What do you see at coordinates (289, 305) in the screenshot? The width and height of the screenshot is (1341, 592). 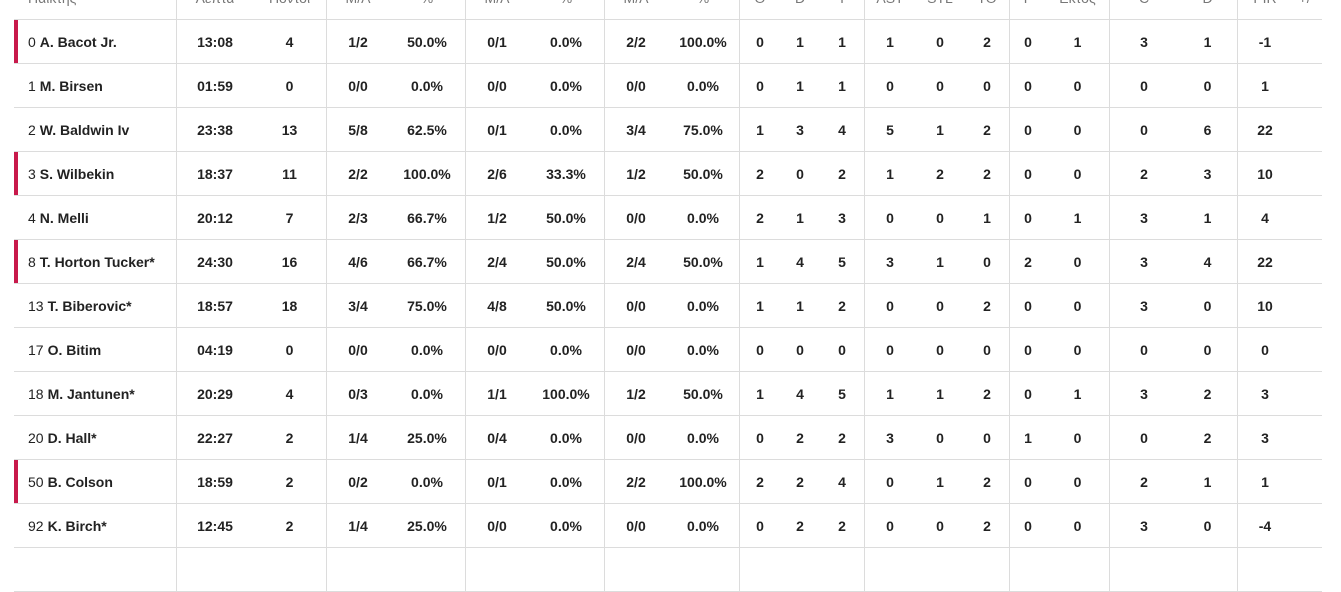 I see `stat-value: 18` at bounding box center [289, 305].